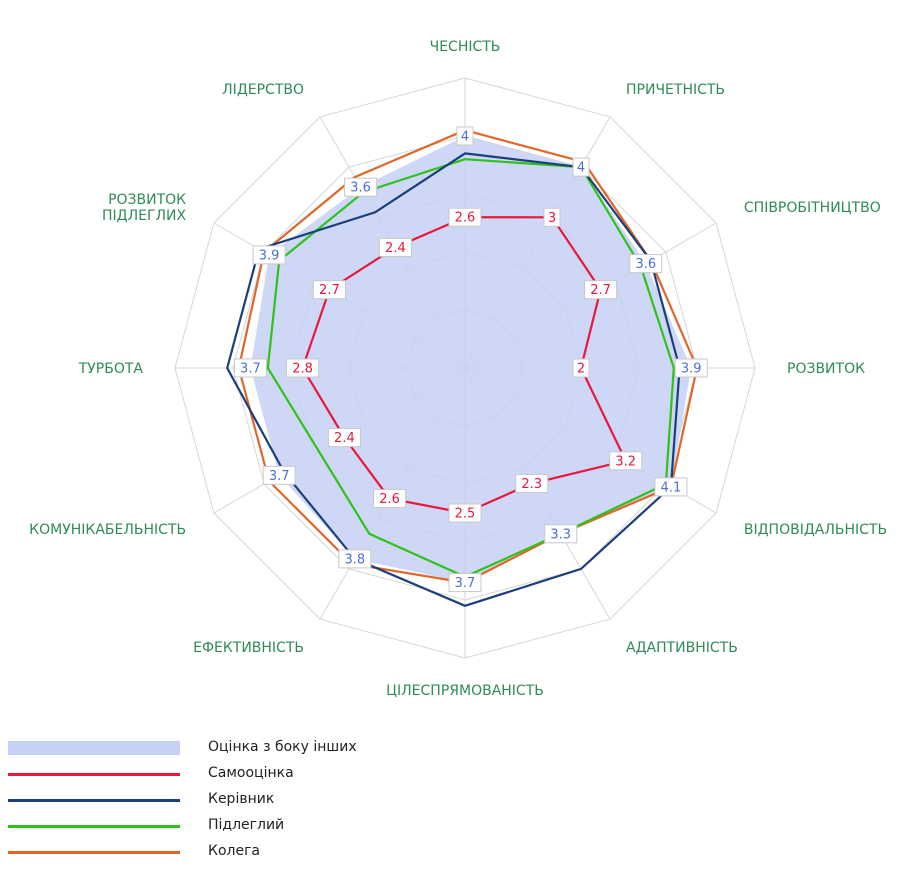 Image resolution: width=902 pixels, height=878 pixels. What do you see at coordinates (107, 530) in the screenshot?
I see `axis-label: КОМУНІКАБЕЛЬНІСТЬ` at bounding box center [107, 530].